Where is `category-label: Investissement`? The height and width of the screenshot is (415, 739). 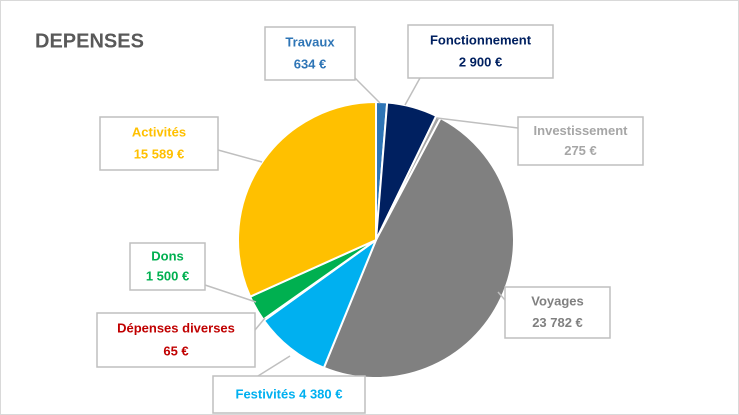 category-label: Investissement is located at coordinates (581, 130).